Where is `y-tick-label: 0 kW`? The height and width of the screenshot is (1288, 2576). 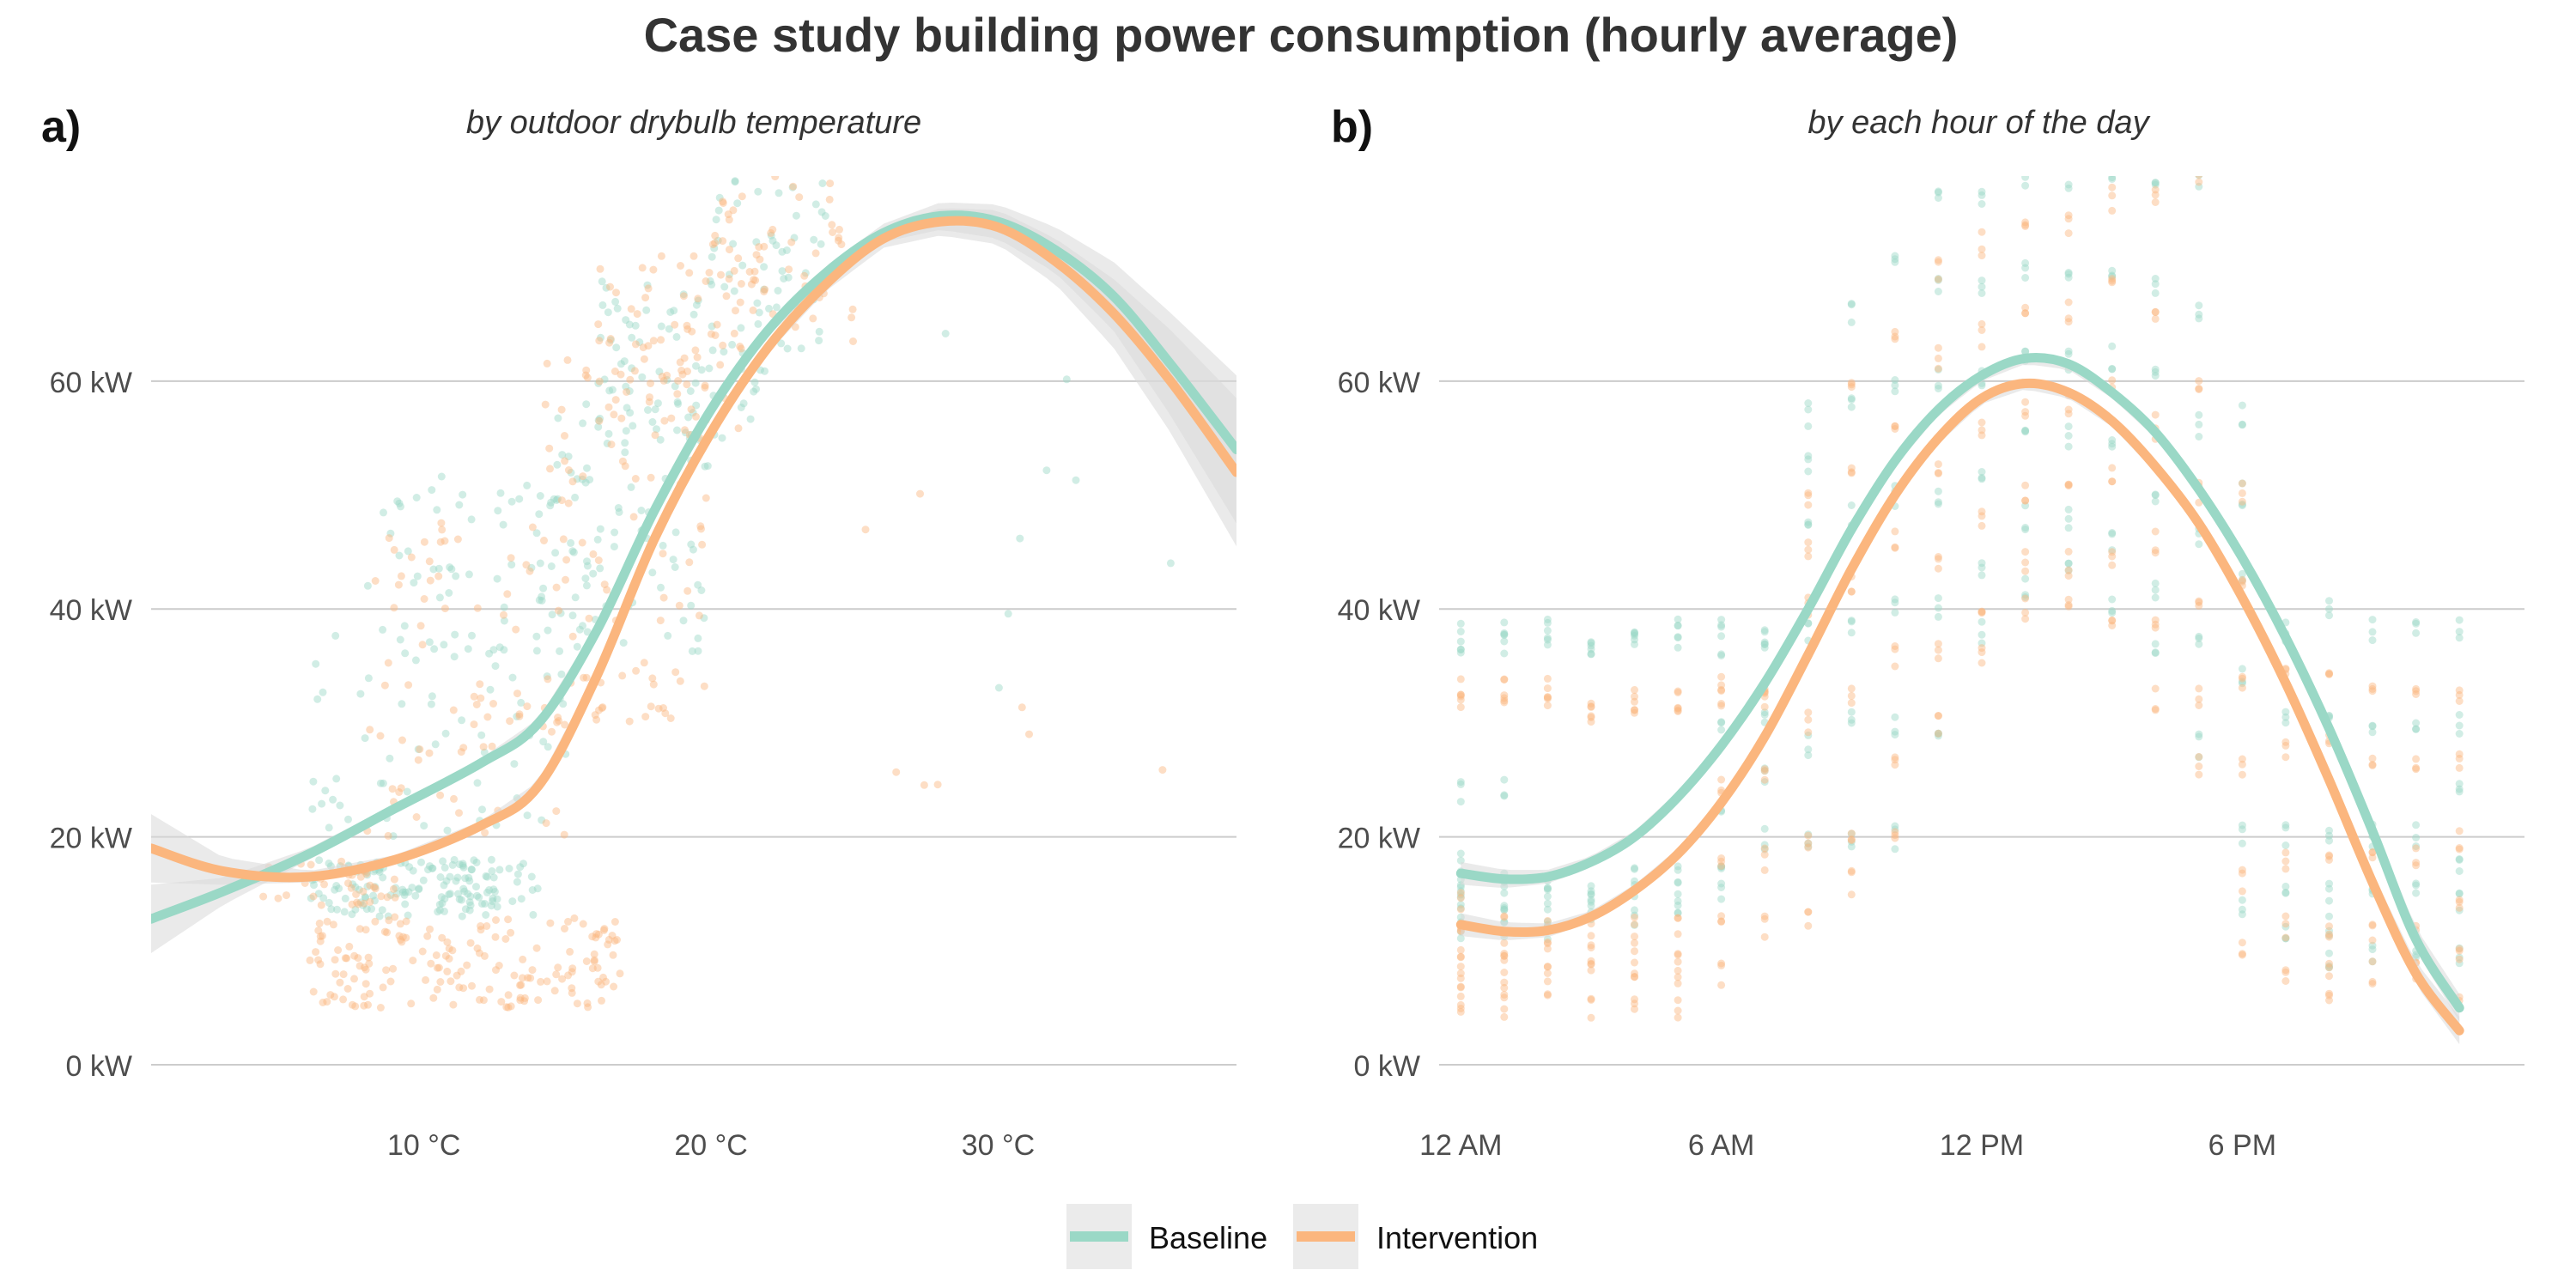 y-tick-label: 0 kW is located at coordinates (99, 1067).